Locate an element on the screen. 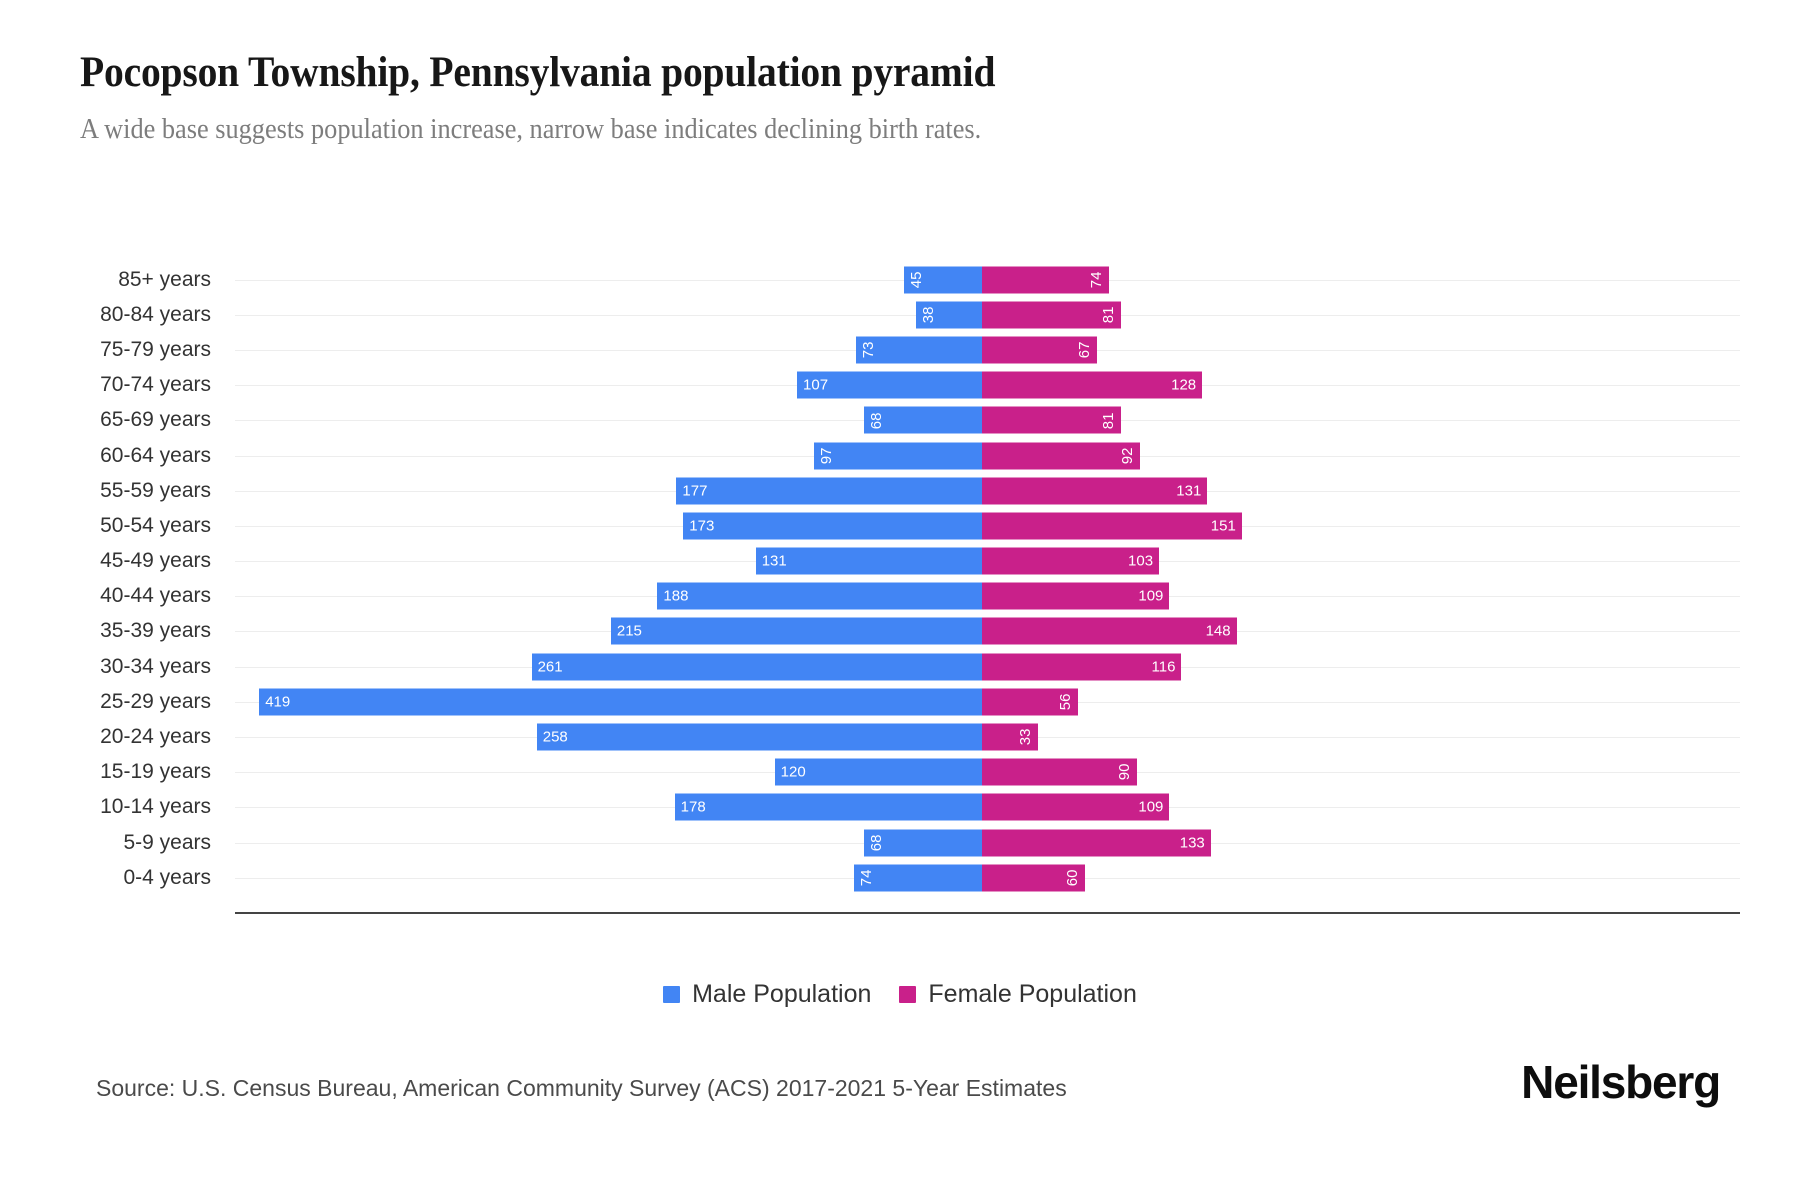  bar-male: 188 is located at coordinates (819, 596).